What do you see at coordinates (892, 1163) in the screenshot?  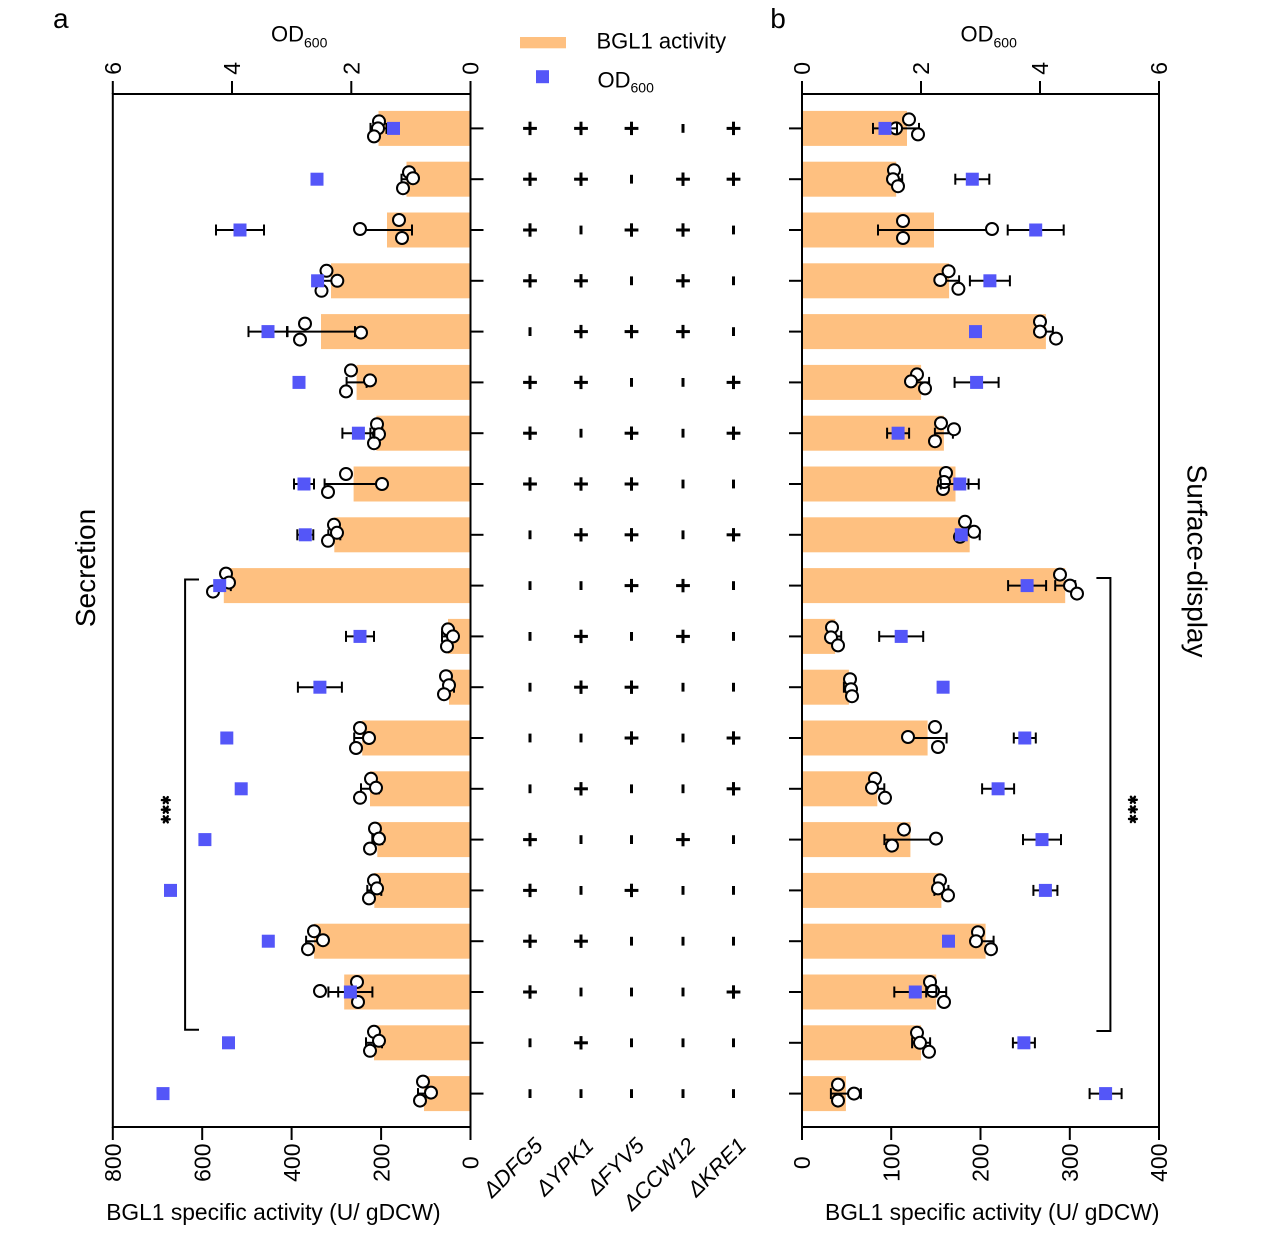 I see `svg-text: 100` at bounding box center [892, 1163].